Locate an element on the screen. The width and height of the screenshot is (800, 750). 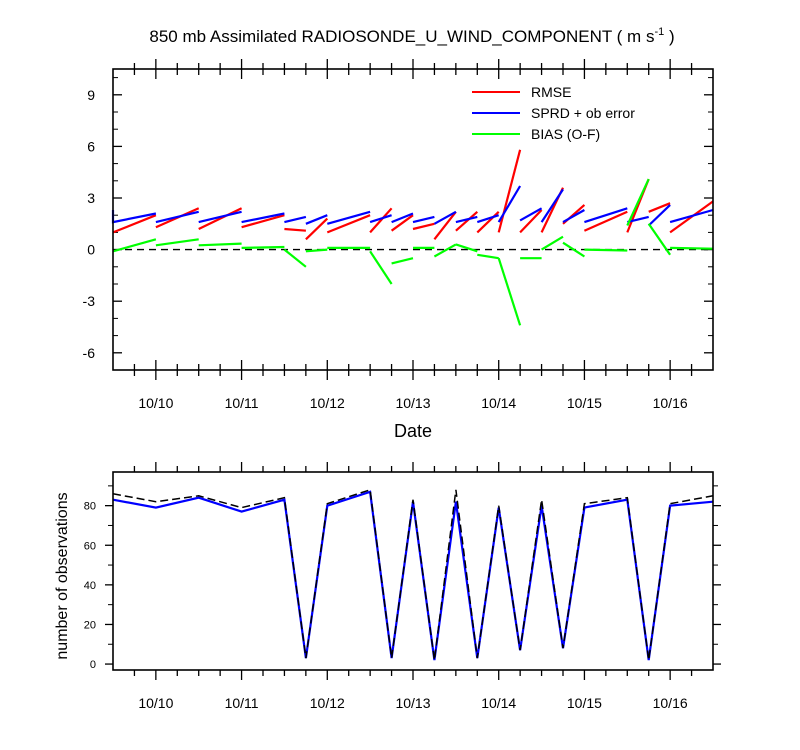
legend: RMSE SPRD + ob error BIAS (O-F) is located at coordinates (553, 113).